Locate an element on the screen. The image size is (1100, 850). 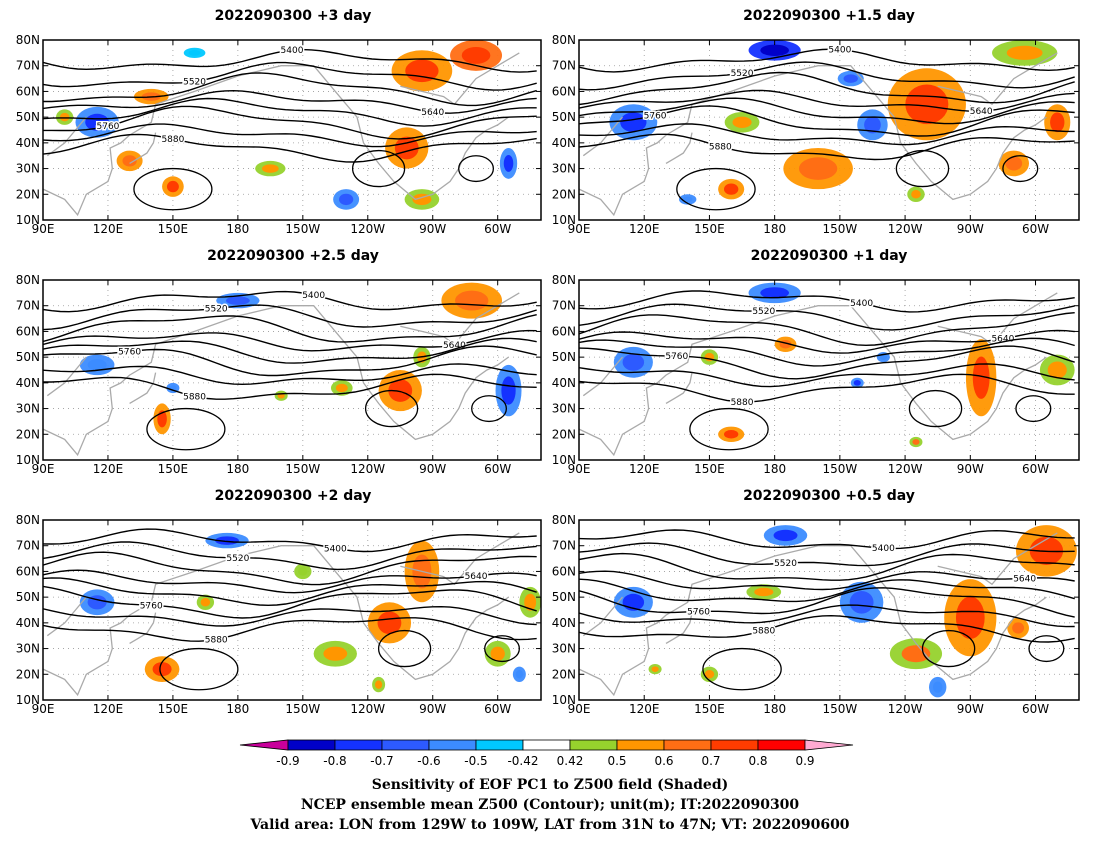
tick-label-lat: 10N is located at coordinates (28, 460).